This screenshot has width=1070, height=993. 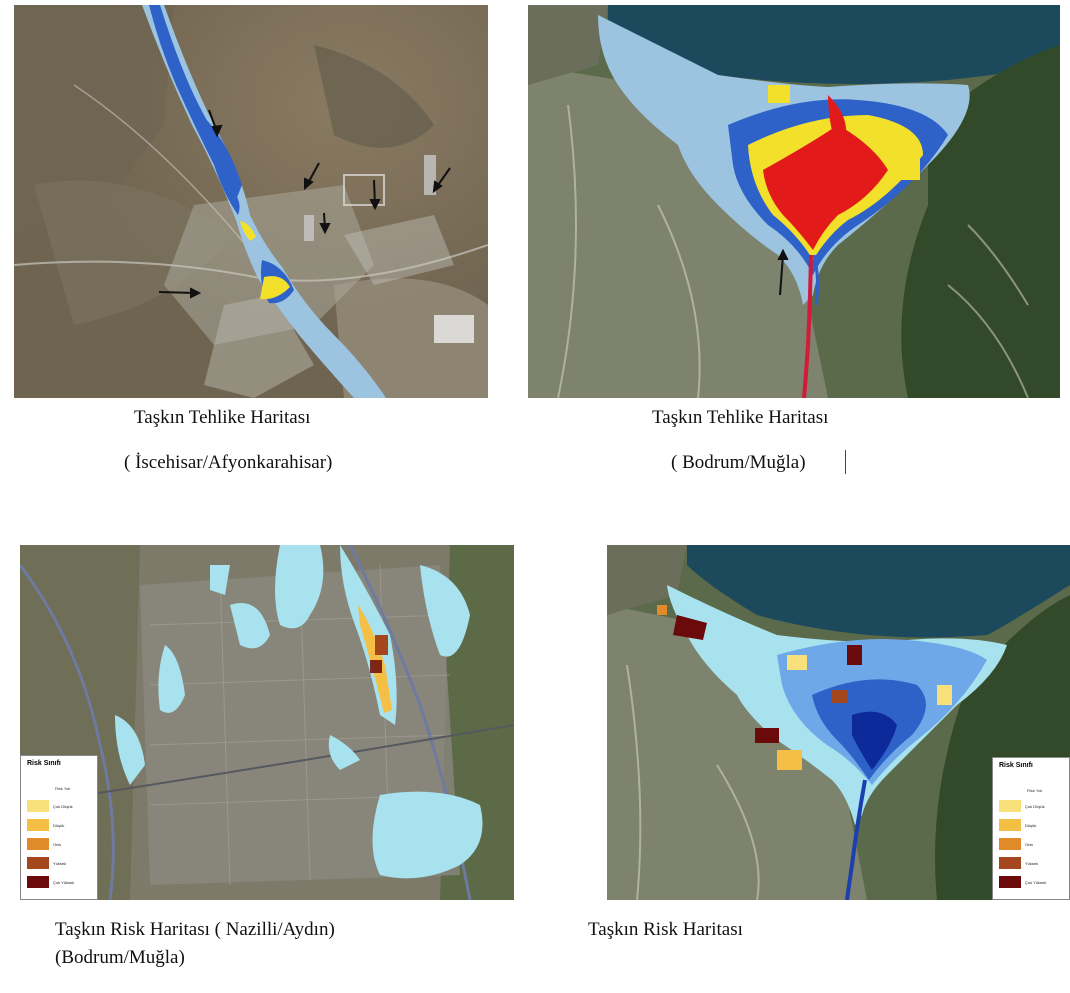 What do you see at coordinates (740, 417) in the screenshot?
I see `caption-map2-title: Taşkın Tehlike Haritası` at bounding box center [740, 417].